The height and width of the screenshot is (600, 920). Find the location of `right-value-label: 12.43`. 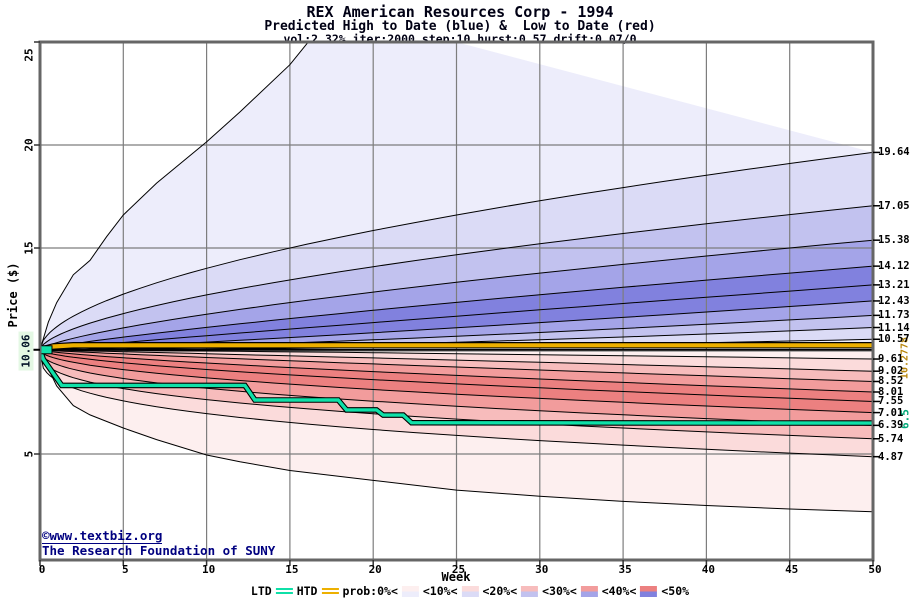

right-value-label: 12.43 is located at coordinates (894, 300).